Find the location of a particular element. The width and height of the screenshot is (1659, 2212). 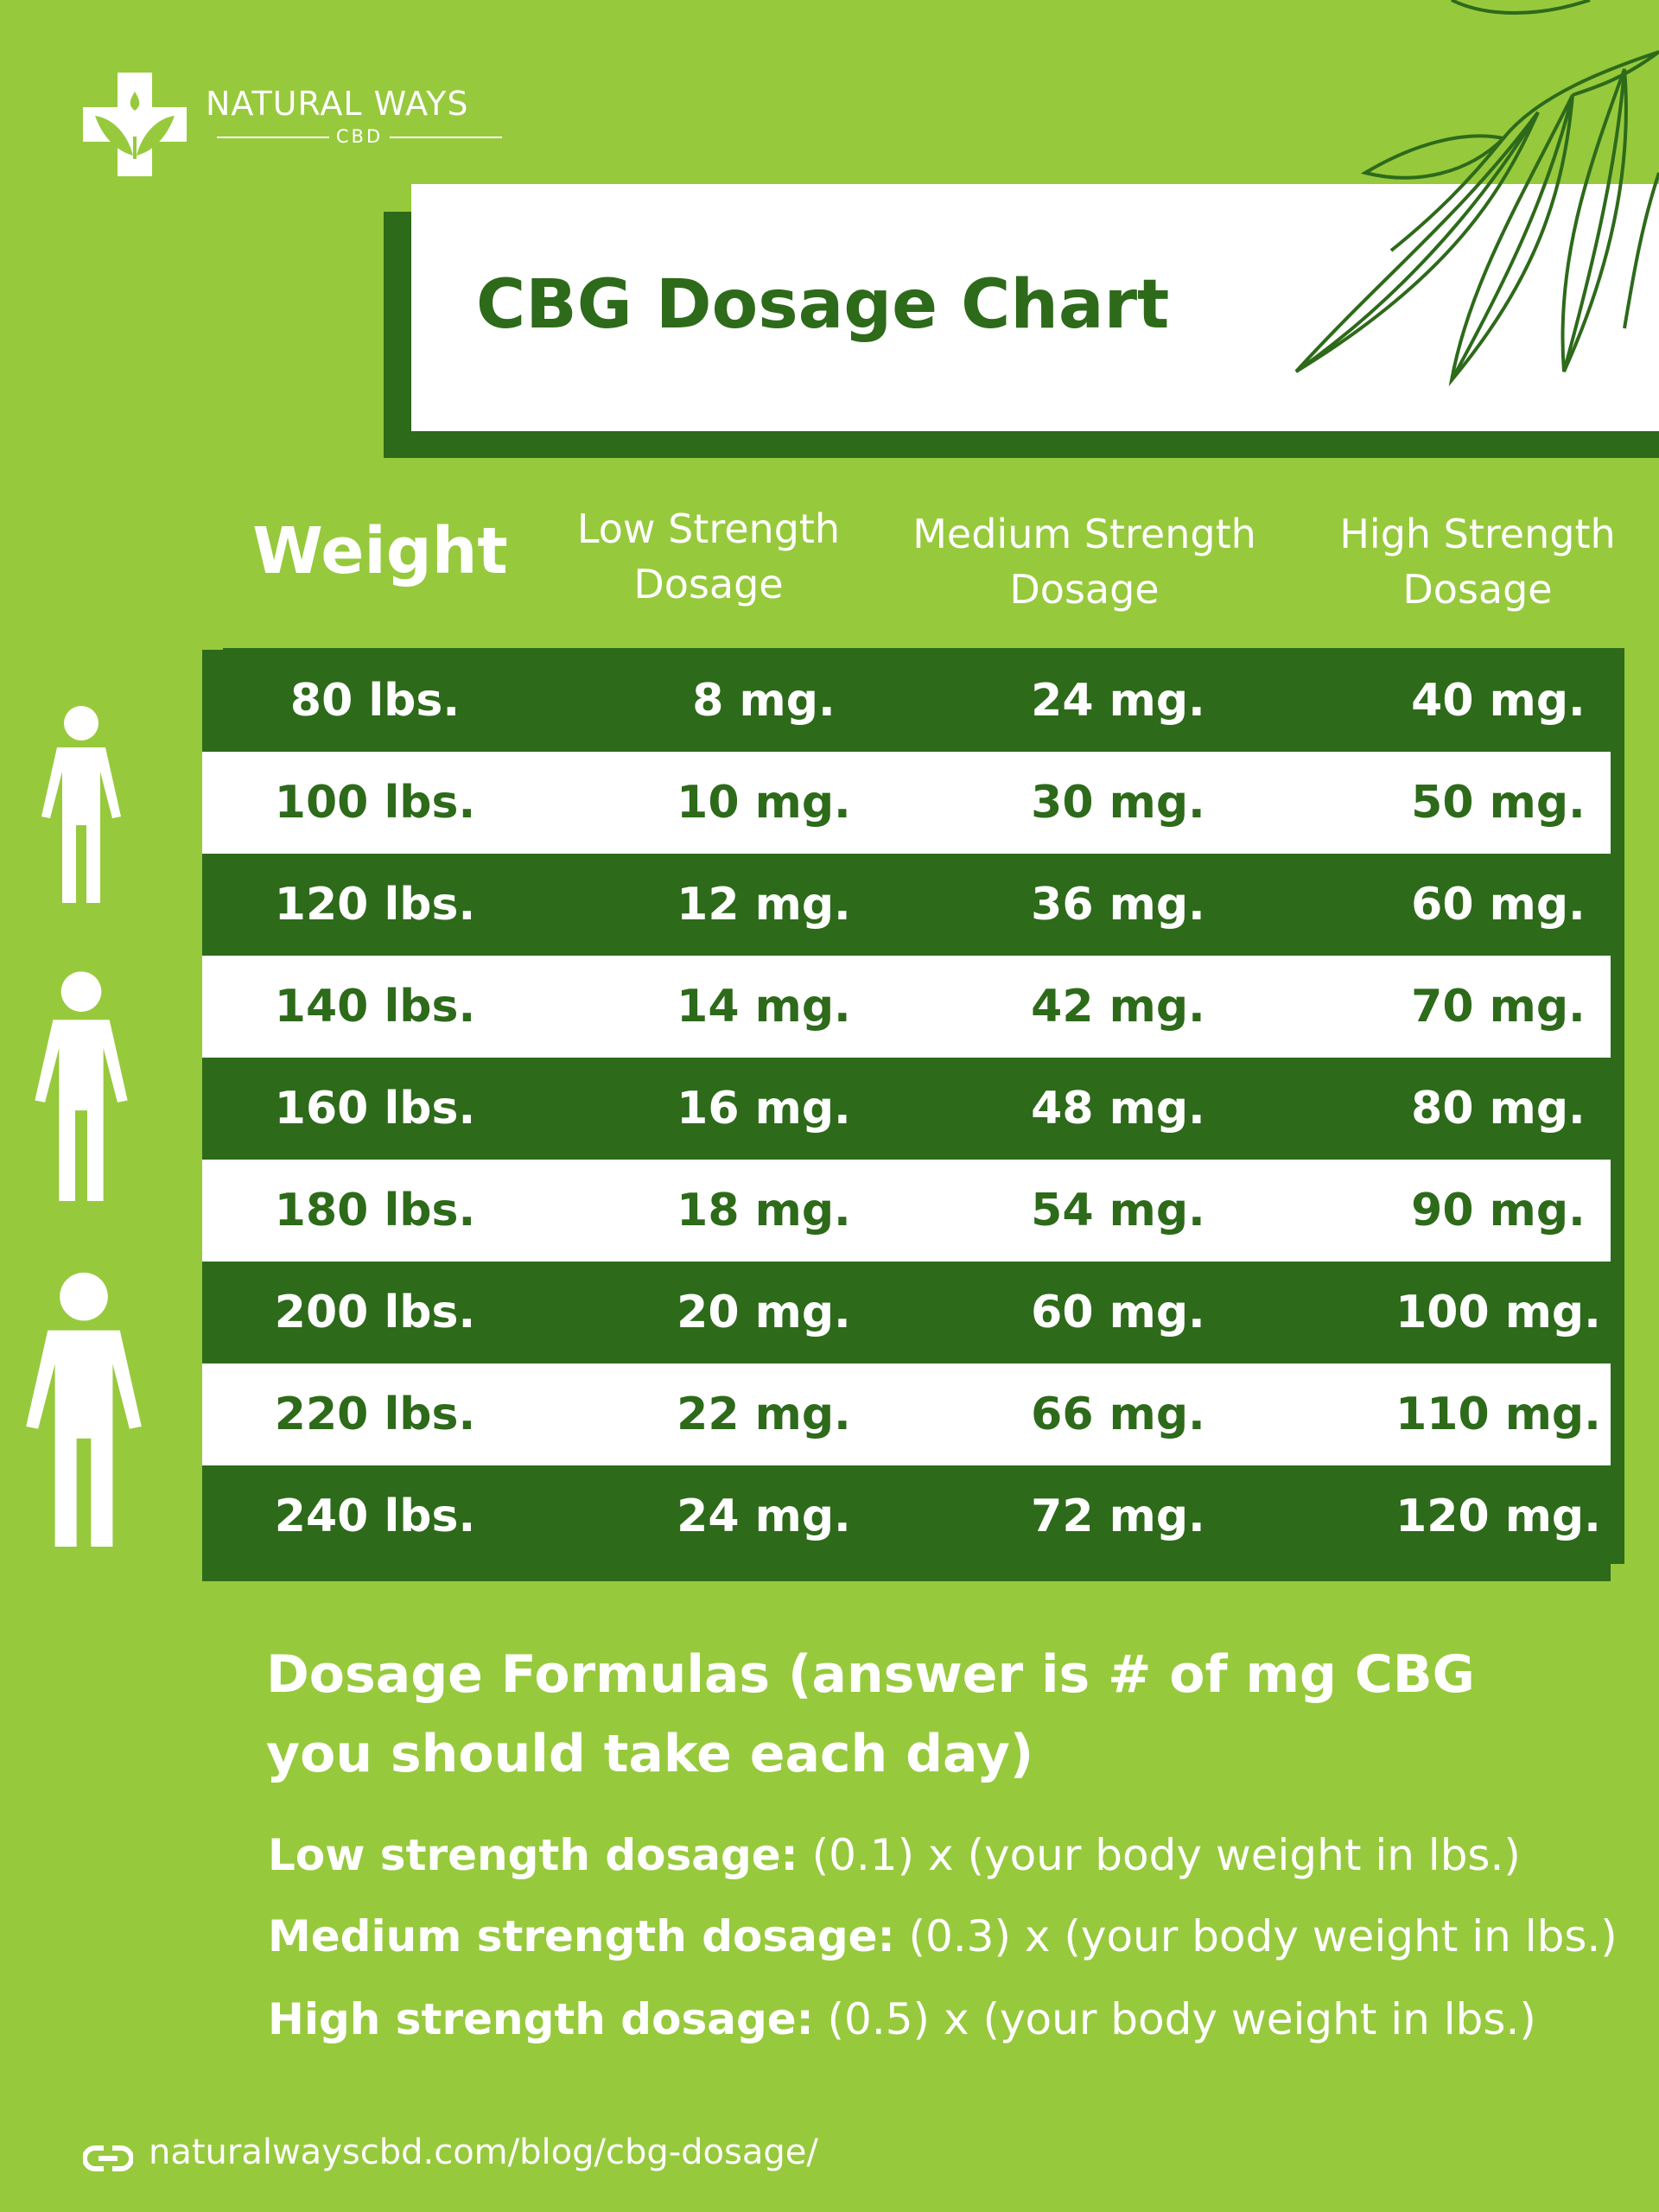

formula-high-label: High strength dosage: is located at coordinates (541, 2019).